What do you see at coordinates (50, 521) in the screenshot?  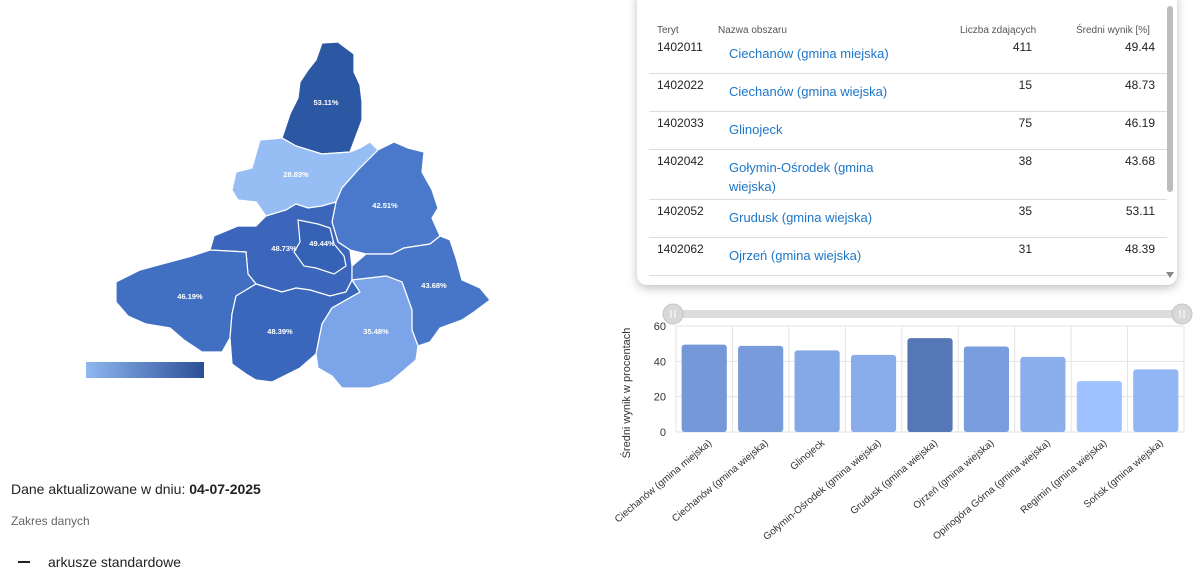 I see `scope-title: Zakres danych` at bounding box center [50, 521].